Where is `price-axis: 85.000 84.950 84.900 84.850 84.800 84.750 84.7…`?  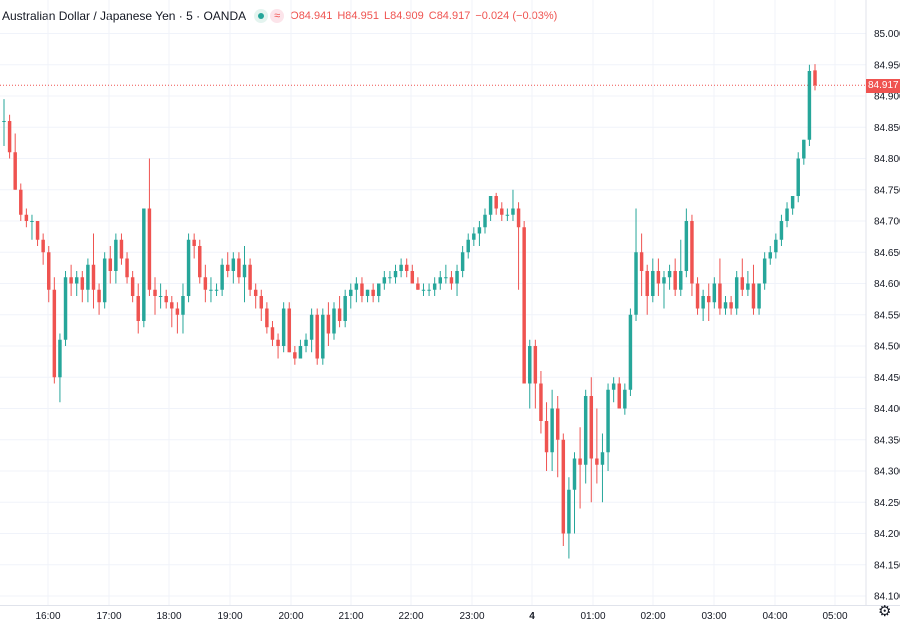
price-axis: 85.000 84.950 84.900 84.850 84.800 84.750 84.7… is located at coordinates (887, 316).